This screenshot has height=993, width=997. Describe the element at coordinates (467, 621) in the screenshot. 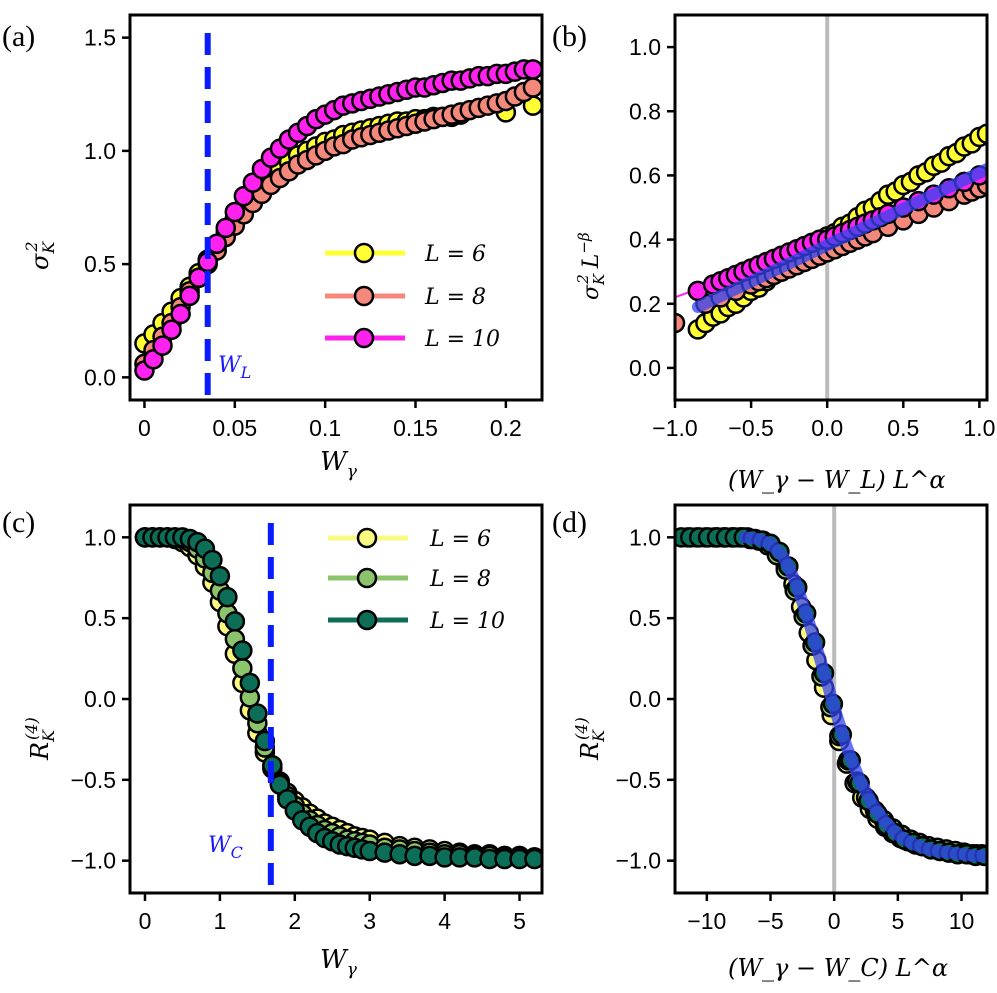

I see `legend-label-l10: L = 10` at that location.